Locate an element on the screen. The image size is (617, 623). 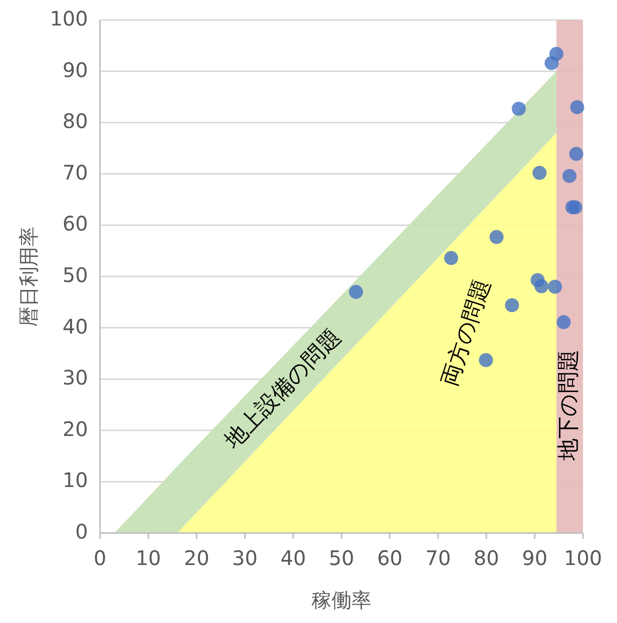
x-tick-label: 100 is located at coordinates (583, 558).